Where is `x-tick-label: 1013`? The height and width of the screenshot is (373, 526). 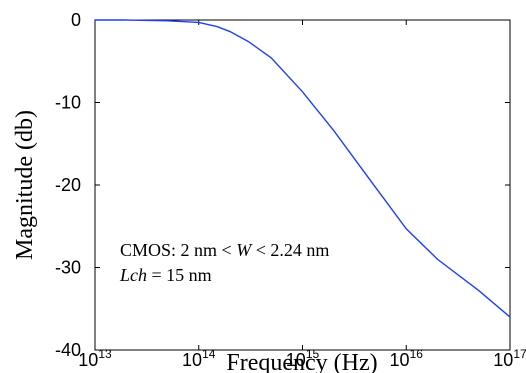 x-tick-label: 1013 is located at coordinates (95, 358).